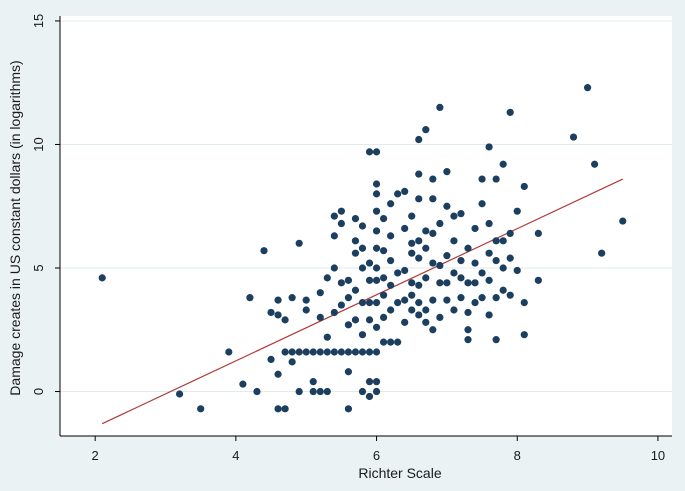 This screenshot has width=685, height=491. Describe the element at coordinates (45, 204) in the screenshot. I see `y-ticks: 0 5 10 15` at that location.